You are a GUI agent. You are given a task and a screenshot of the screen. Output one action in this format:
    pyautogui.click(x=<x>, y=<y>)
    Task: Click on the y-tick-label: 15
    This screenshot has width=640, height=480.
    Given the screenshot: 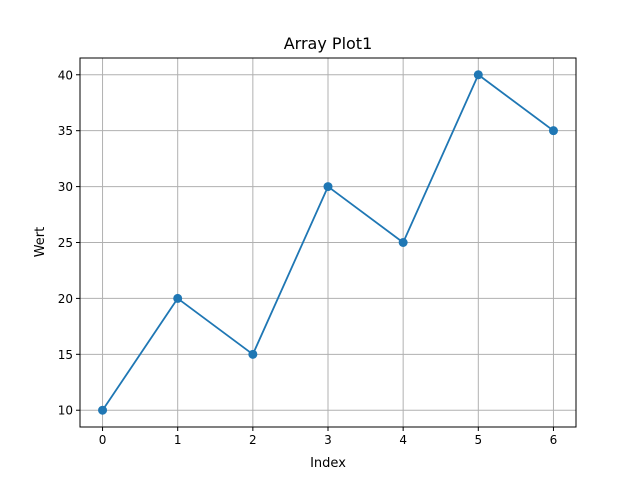 What is the action you would take?
    pyautogui.click(x=65, y=355)
    